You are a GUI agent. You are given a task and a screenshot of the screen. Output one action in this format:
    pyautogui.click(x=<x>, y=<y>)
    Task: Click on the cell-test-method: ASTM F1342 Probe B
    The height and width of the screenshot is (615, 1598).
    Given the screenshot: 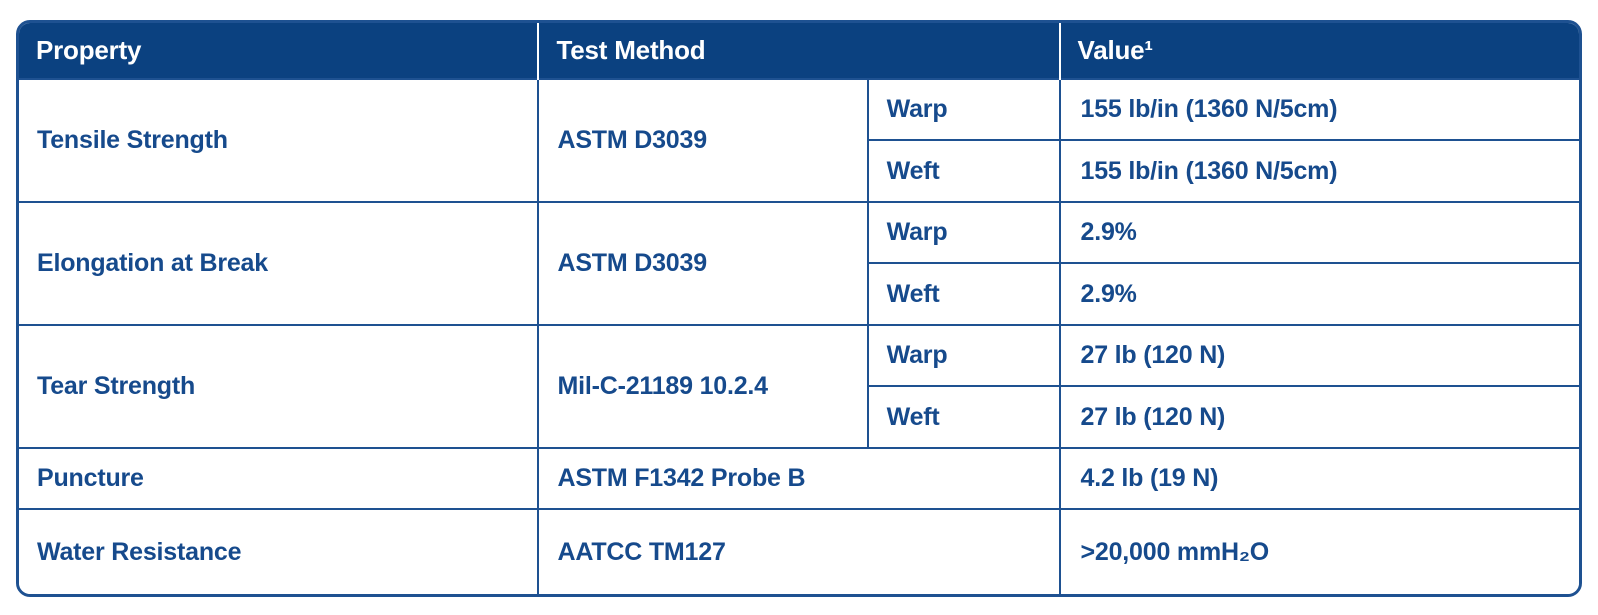 What is the action you would take?
    pyautogui.click(x=799, y=478)
    